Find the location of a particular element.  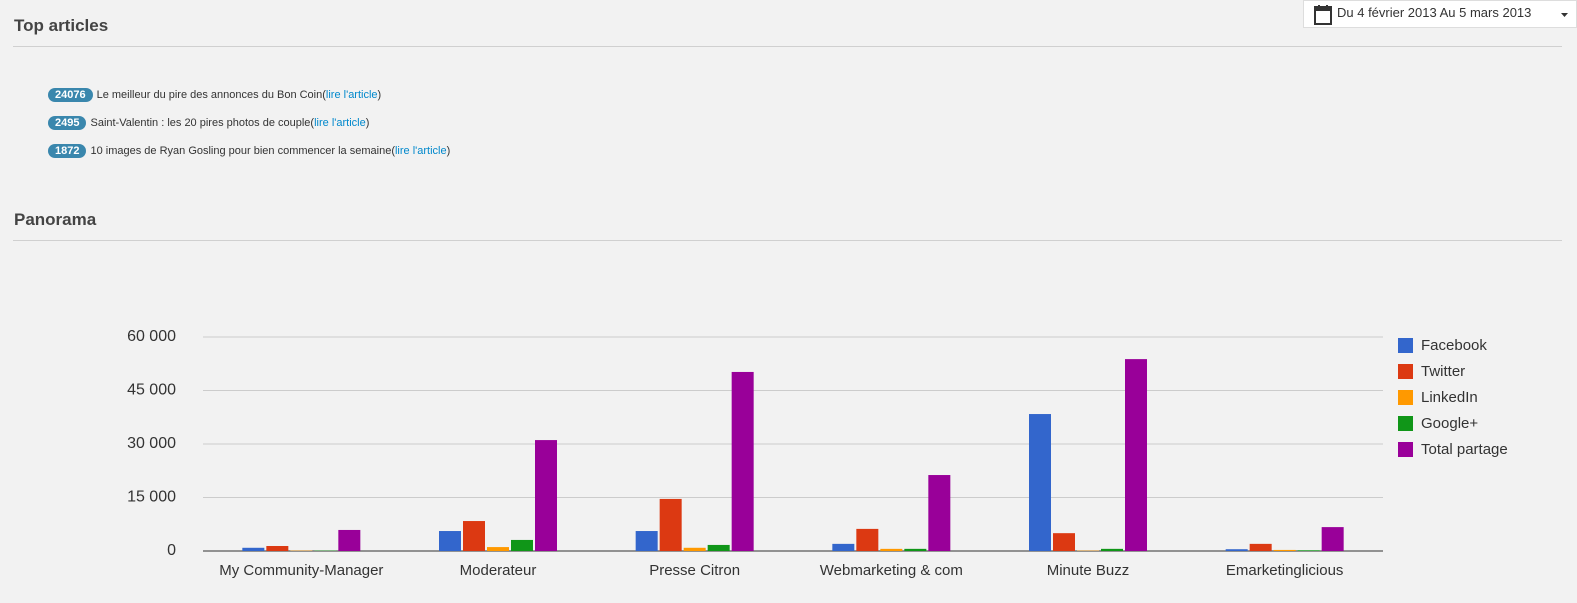

legend-label: Facebook is located at coordinates (1454, 345).